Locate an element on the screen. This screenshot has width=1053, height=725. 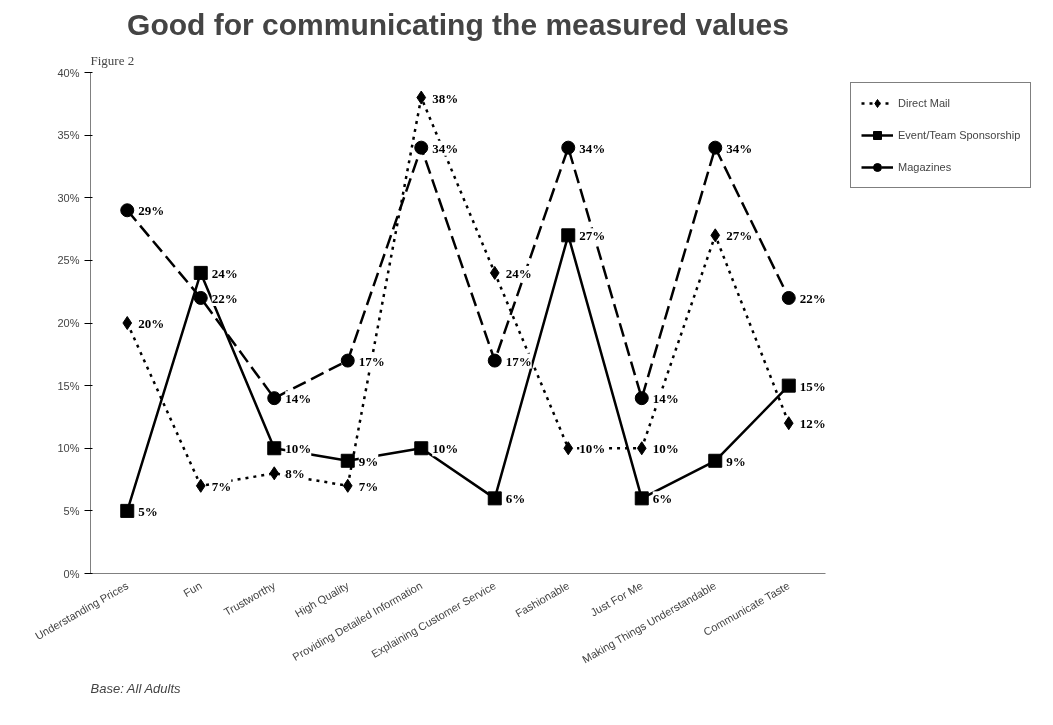
legend-label: Event/Team Sponsorship is located at coordinates (959, 135).